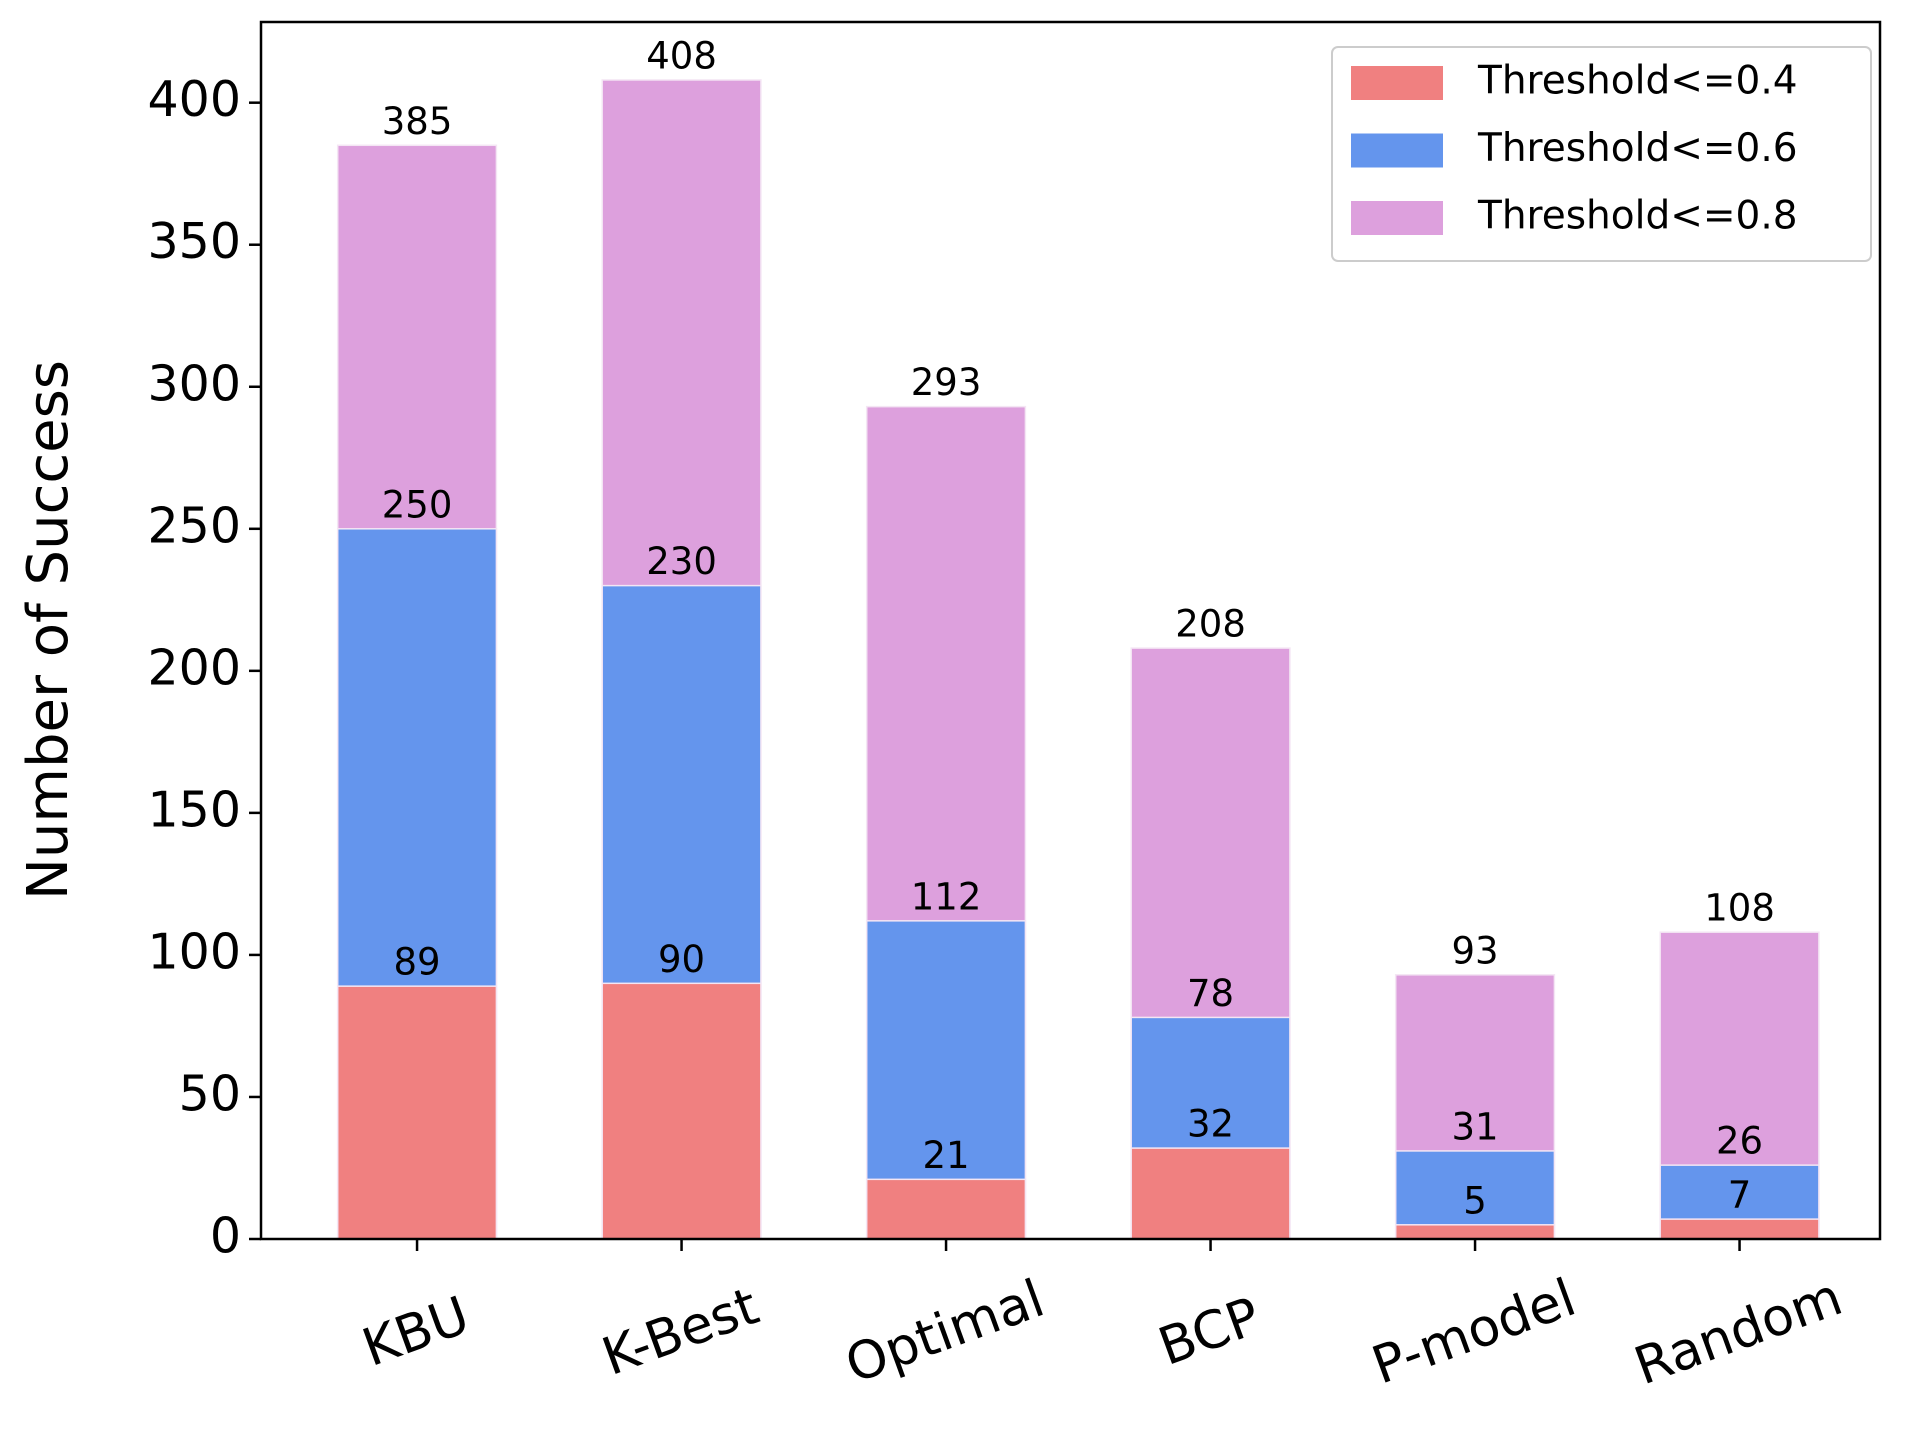 This screenshot has width=1918, height=1432. What do you see at coordinates (1210, 1124) in the screenshot?
I see `value-label: 32` at bounding box center [1210, 1124].